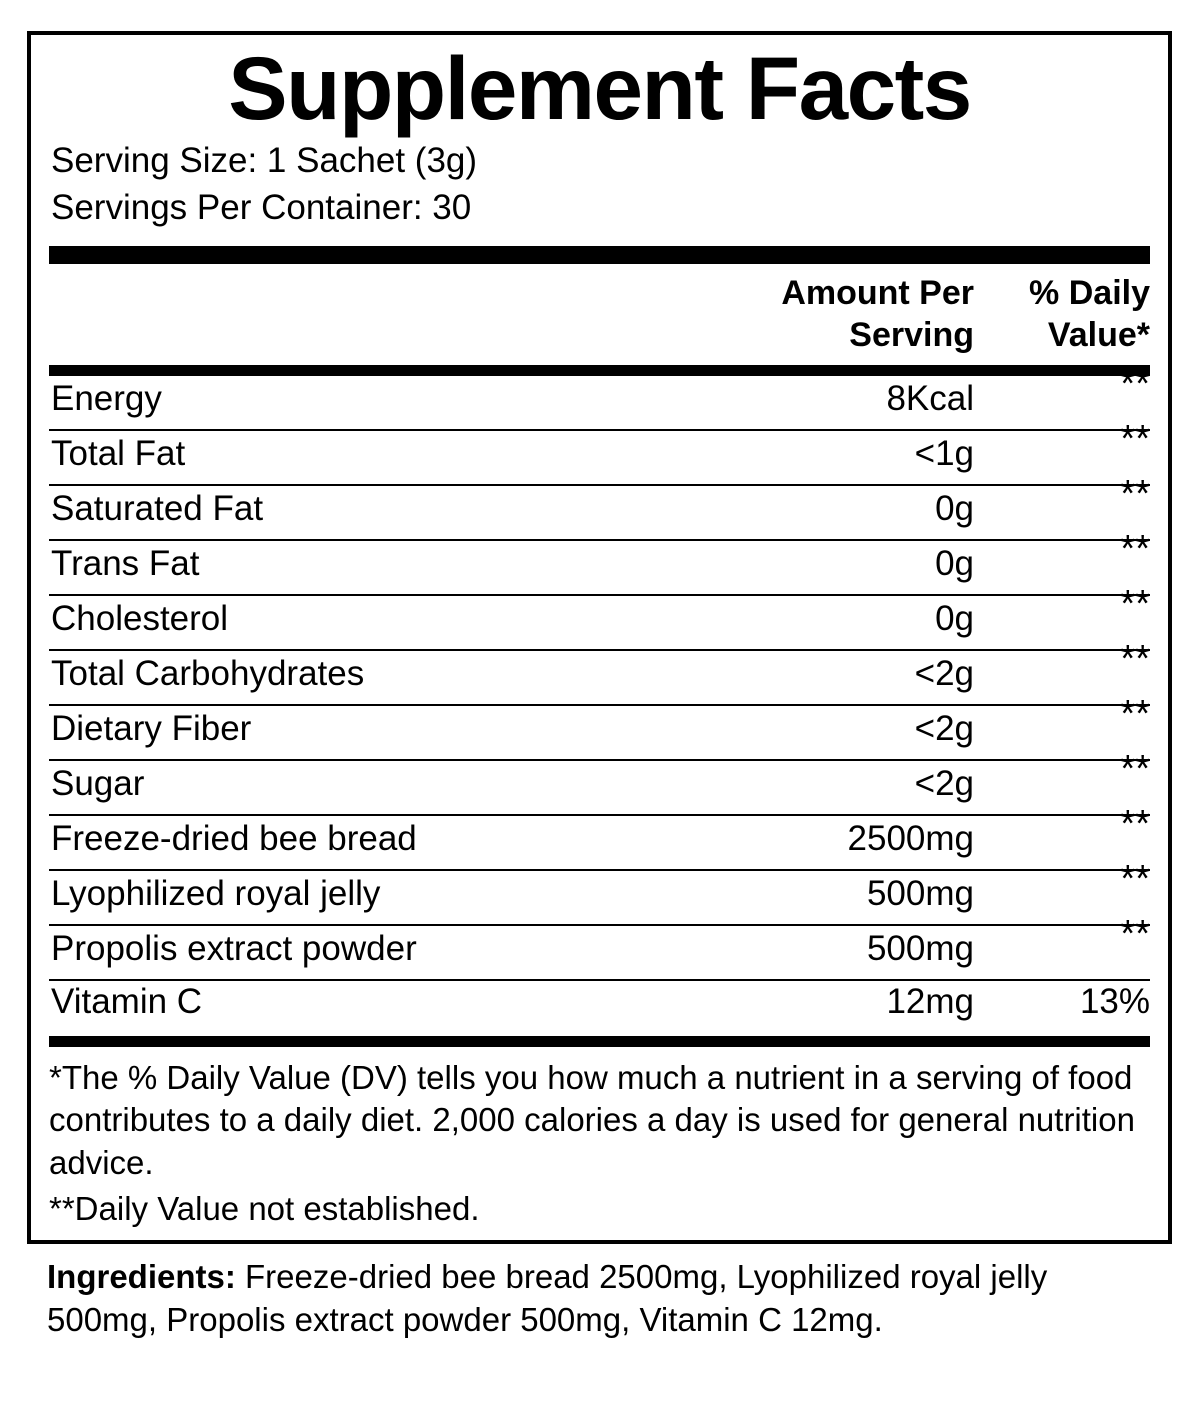 Image resolution: width=1200 pixels, height=1412 pixels. I want to click on dv-header-line1: % Daily, so click(1089, 292).